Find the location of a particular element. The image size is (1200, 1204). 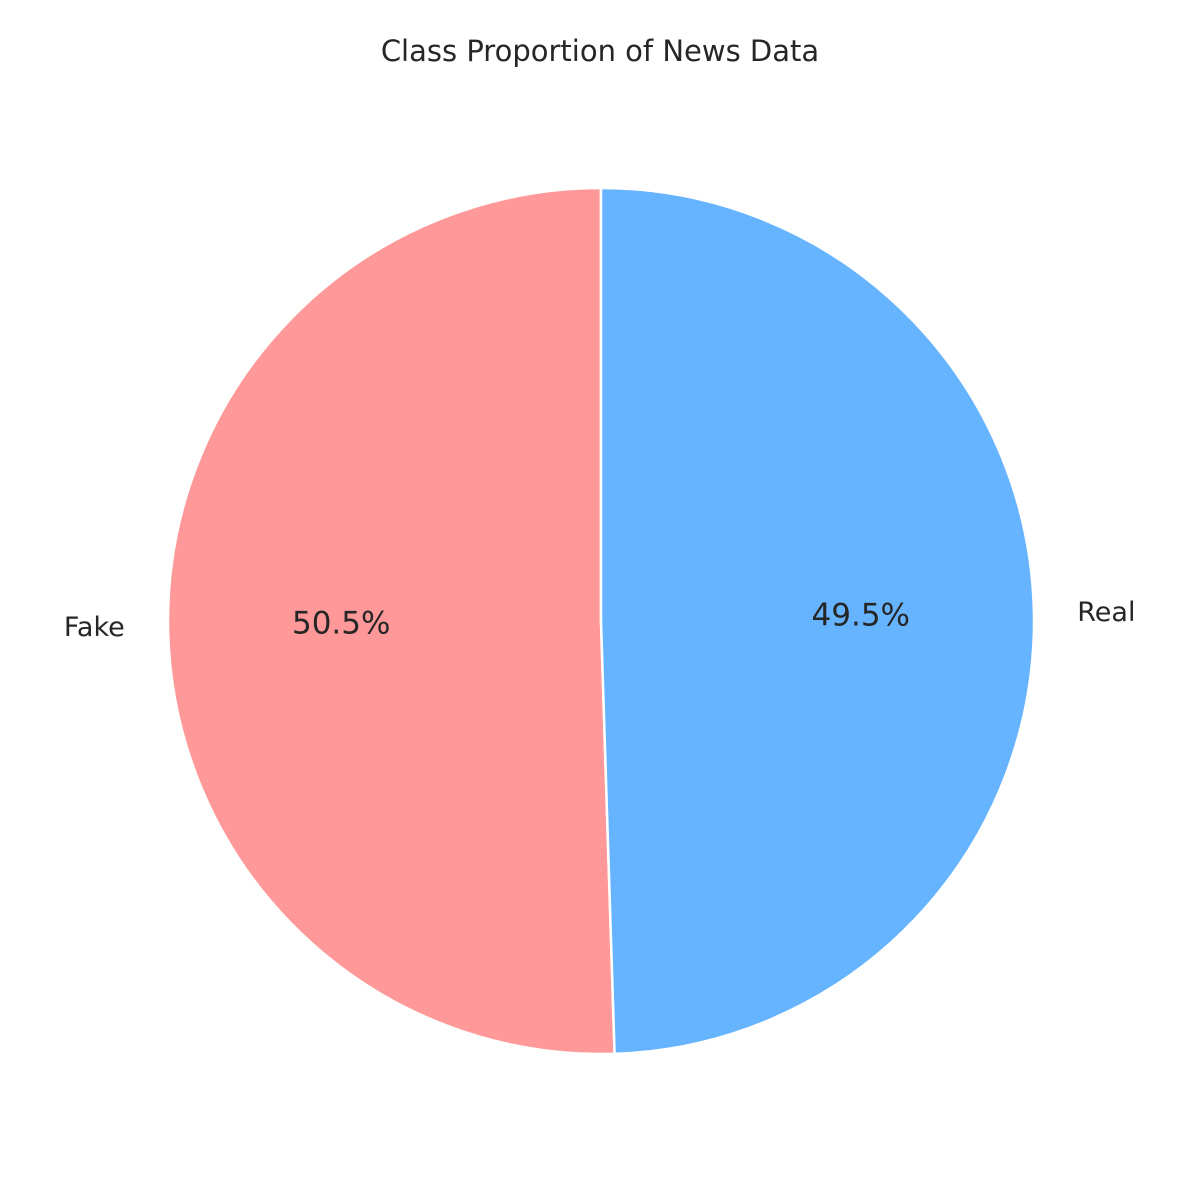

slice-label-real: Real is located at coordinates (1106, 612).